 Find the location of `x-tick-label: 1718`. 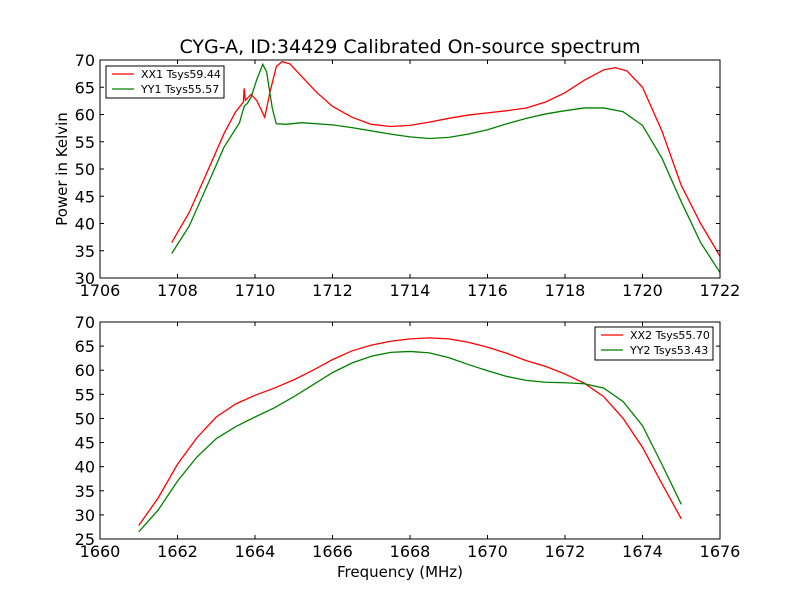

x-tick-label: 1718 is located at coordinates (565, 290).